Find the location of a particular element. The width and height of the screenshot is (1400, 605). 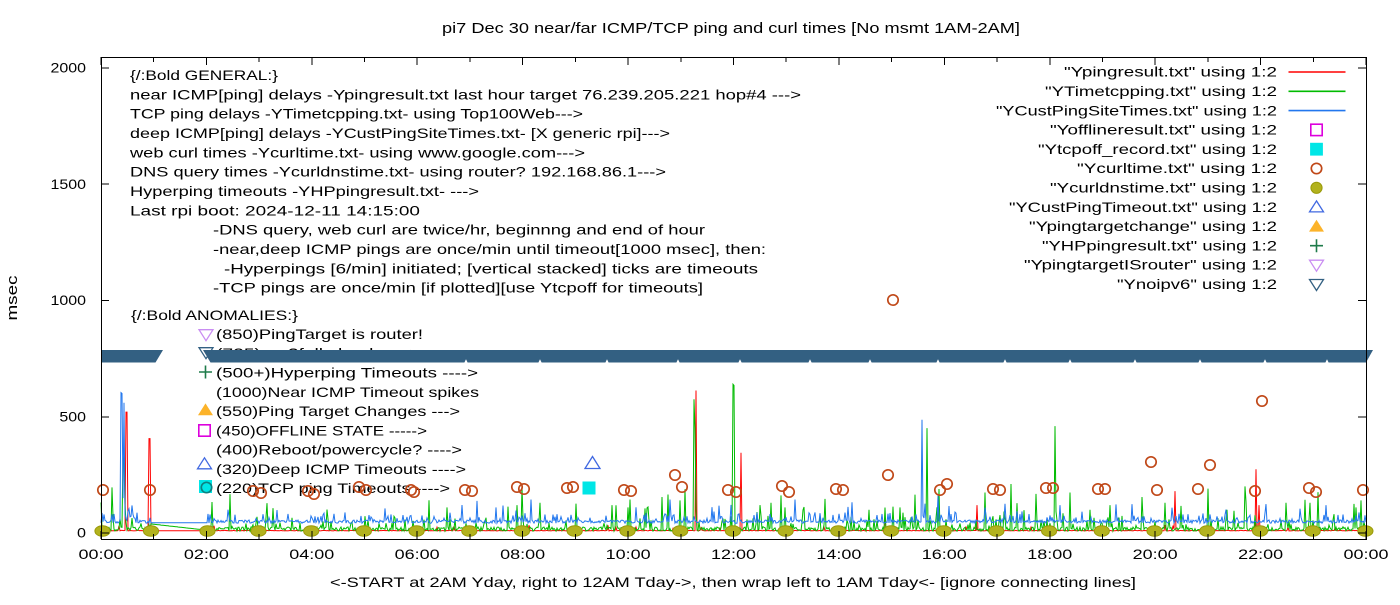

svg-text: 02:00 is located at coordinates (206, 554).